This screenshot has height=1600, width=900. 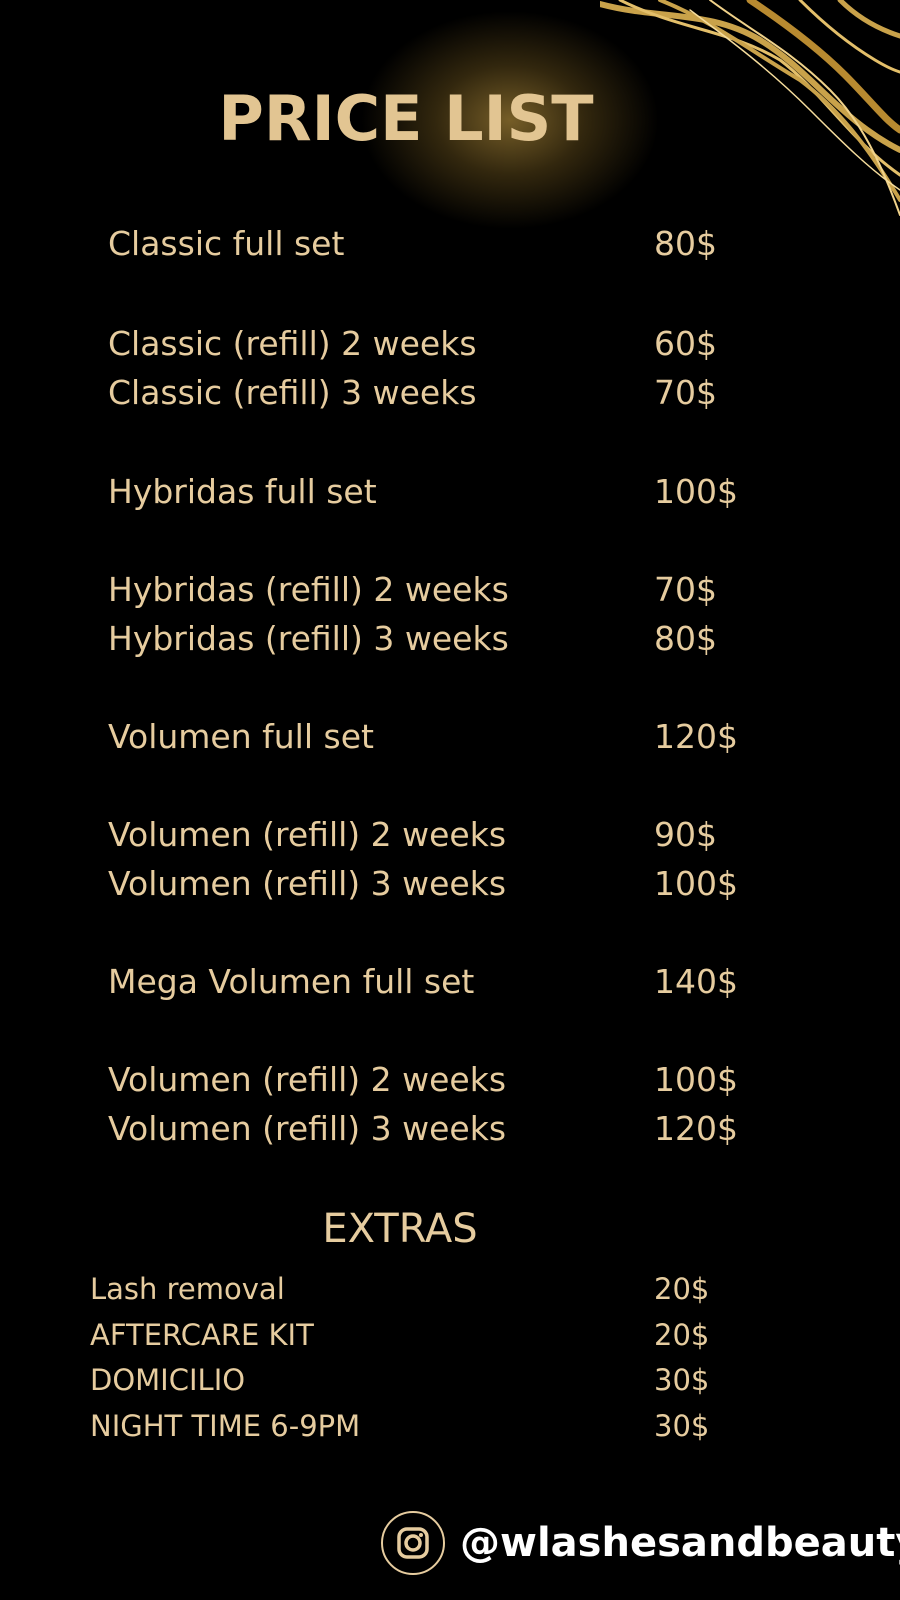 What do you see at coordinates (400, 1229) in the screenshot?
I see `extras-heading: EXTRAS` at bounding box center [400, 1229].